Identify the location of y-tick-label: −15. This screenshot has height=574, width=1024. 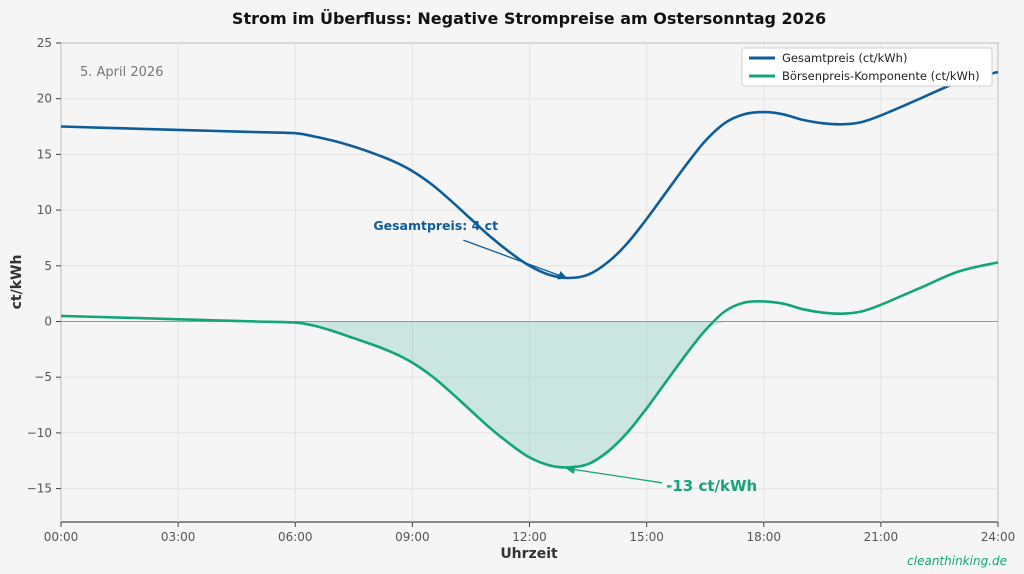
(39, 489).